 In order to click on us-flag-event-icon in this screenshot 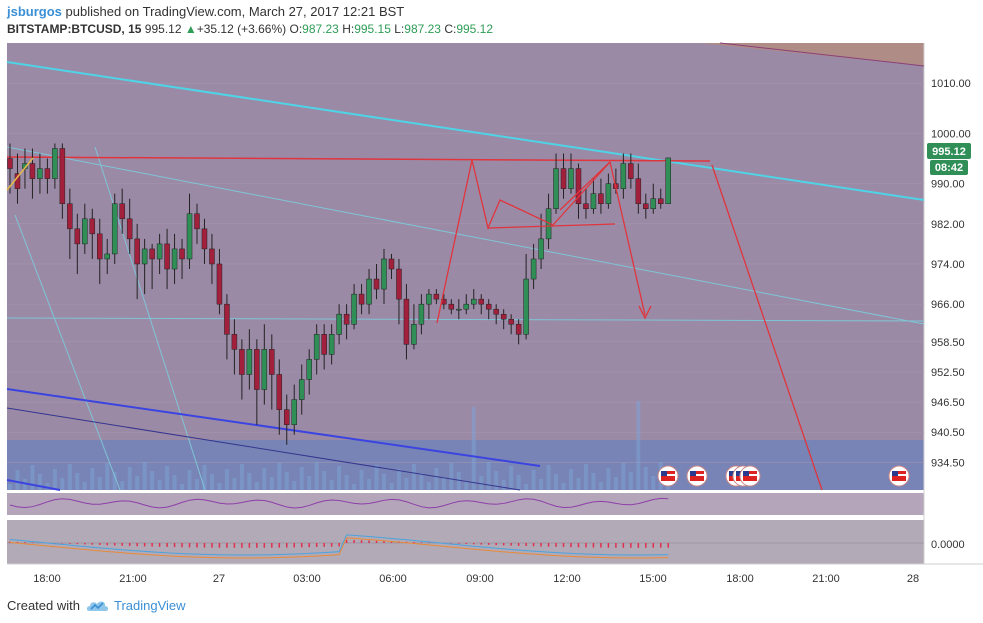, I will do `click(668, 476)`.